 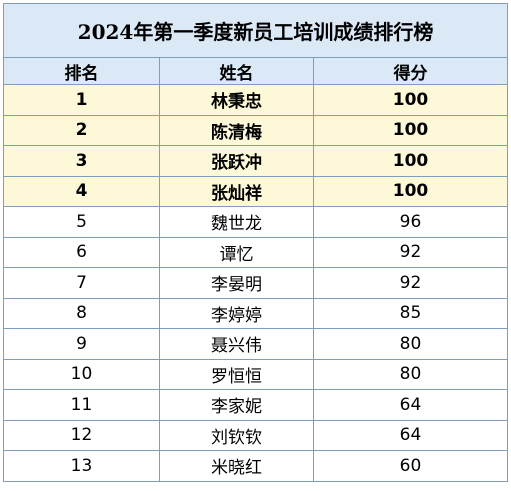 What do you see at coordinates (81, 100) in the screenshot?
I see `rank-cell: 1` at bounding box center [81, 100].